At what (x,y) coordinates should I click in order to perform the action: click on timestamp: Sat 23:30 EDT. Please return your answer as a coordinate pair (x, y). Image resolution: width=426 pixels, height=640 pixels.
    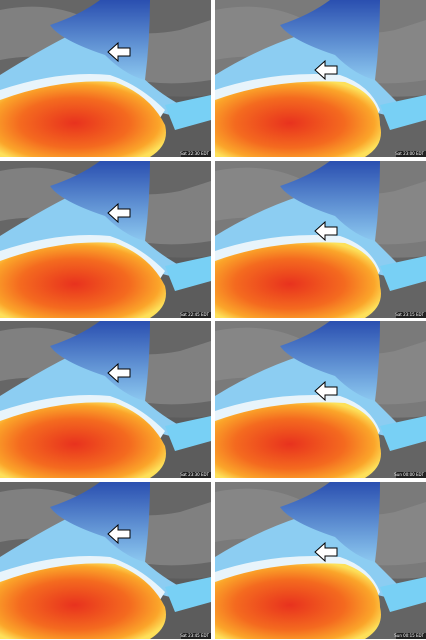
    Looking at the image, I should click on (194, 474).